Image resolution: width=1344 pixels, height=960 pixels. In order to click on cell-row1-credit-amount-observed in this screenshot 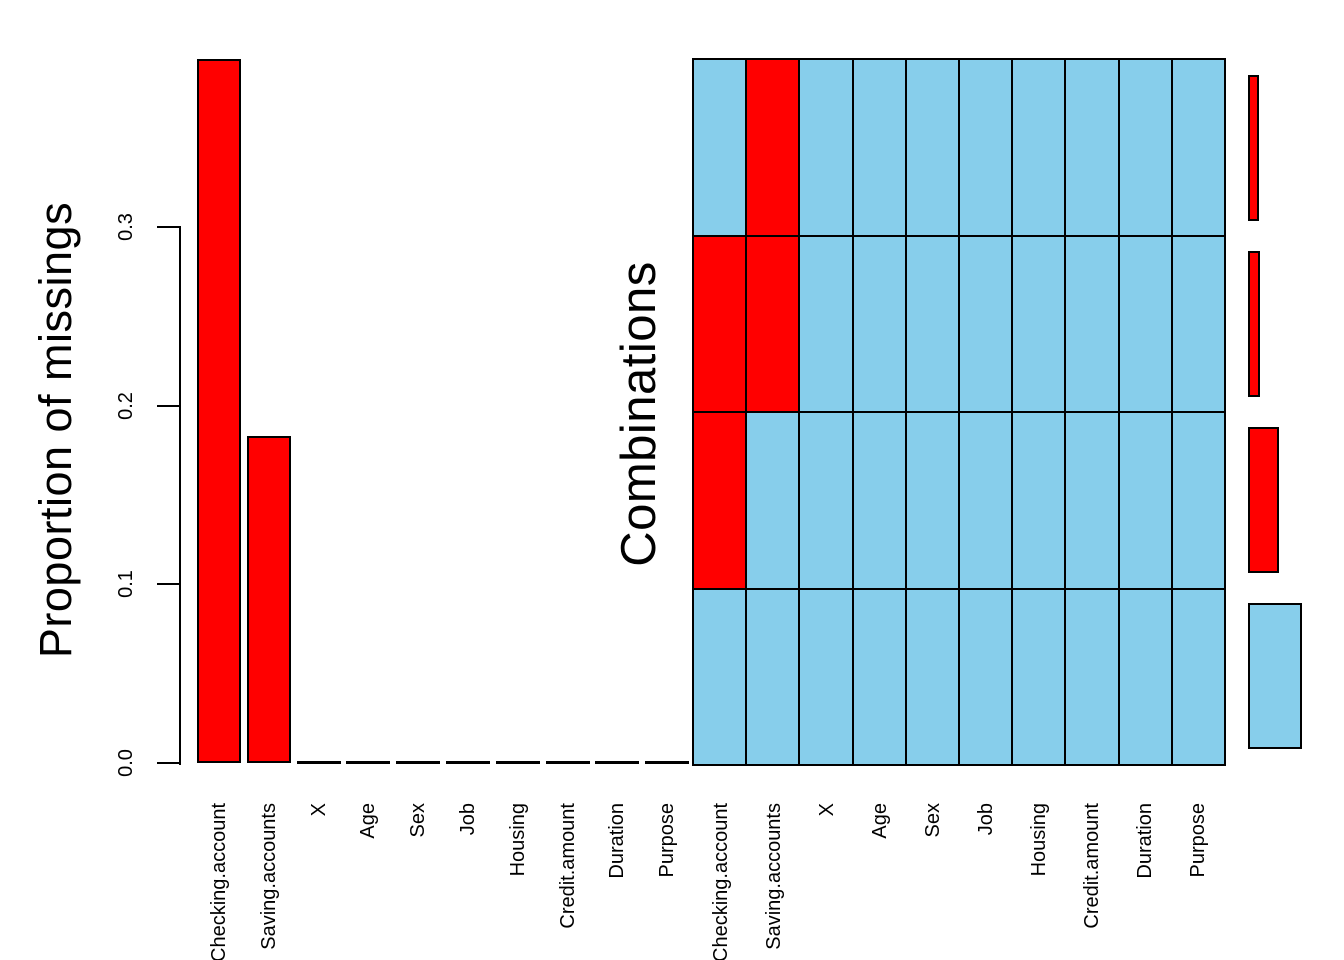, I will do `click(1092, 147)`.